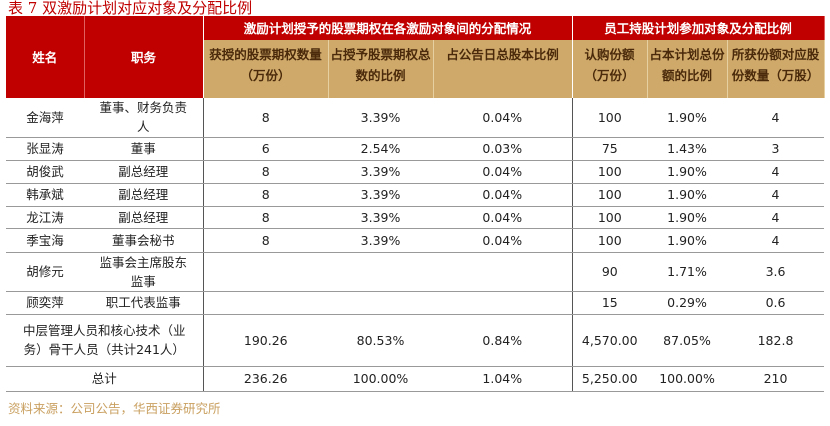 The width and height of the screenshot is (830, 426). Describe the element at coordinates (381, 69) in the screenshot. I see `header-c2: 占授予股票期权总数的比例` at that location.